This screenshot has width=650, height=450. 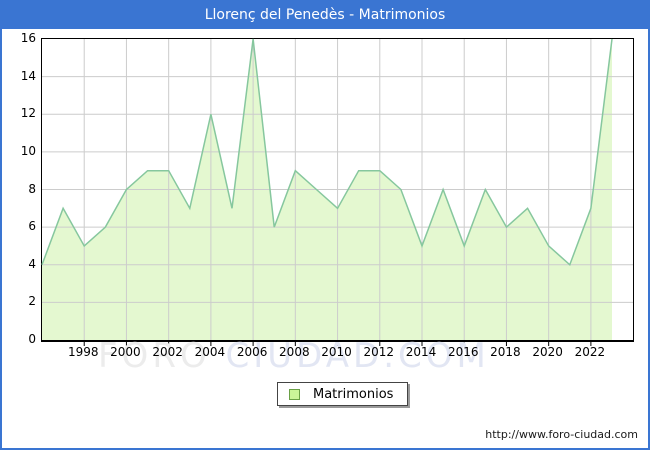 I want to click on x-tick-label: 2006, so click(x=252, y=352).